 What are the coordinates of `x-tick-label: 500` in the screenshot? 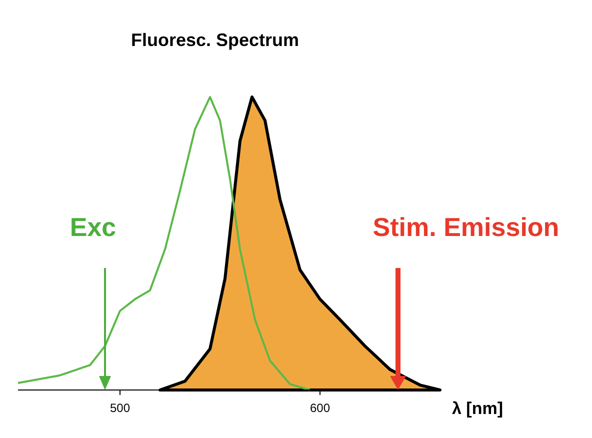 It's located at (120, 408).